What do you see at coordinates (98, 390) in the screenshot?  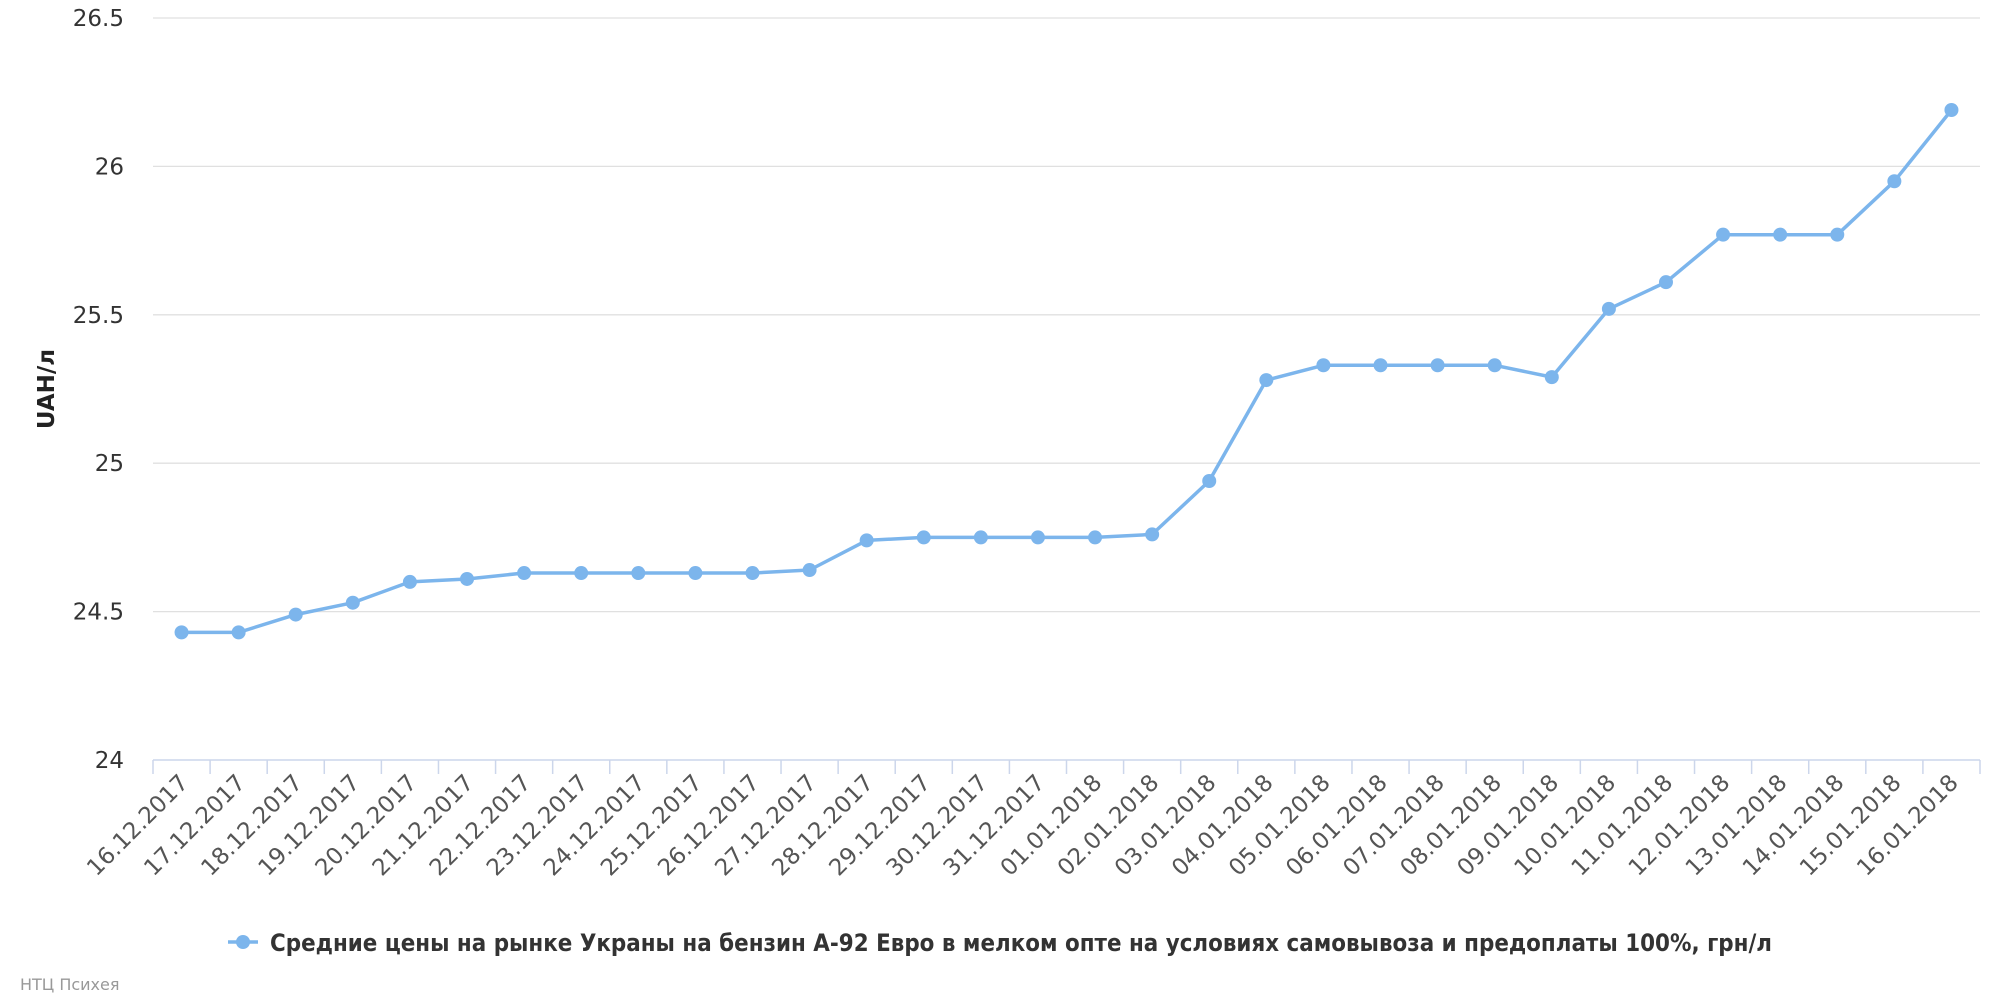 I see `y-tick-labels: 24 24.5 25 25.5 26 26.5` at bounding box center [98, 390].